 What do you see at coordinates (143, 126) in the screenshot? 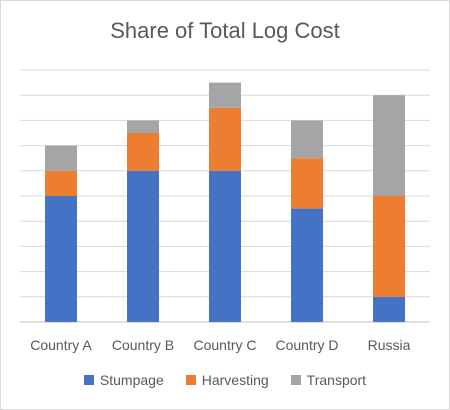
I see `bar-segment-transport-country-b` at bounding box center [143, 126].